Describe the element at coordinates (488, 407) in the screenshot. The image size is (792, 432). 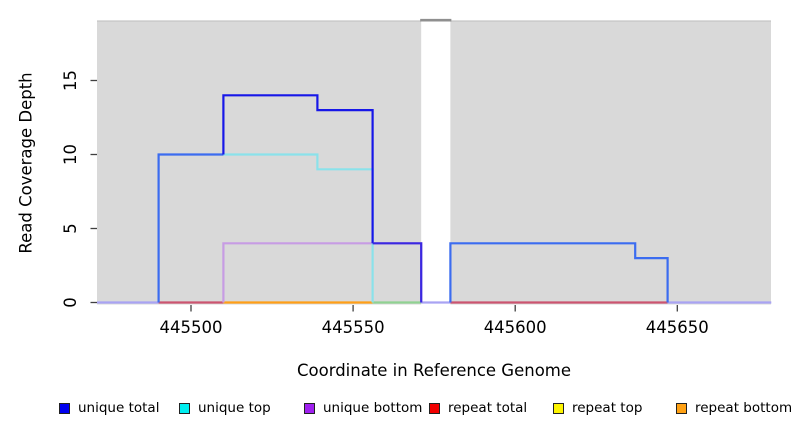
I see `legend-label: repeat total` at that location.